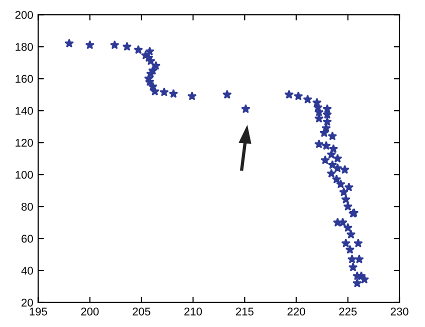  Describe the element at coordinates (24, 142) in the screenshot. I see `y-tick-label: 120` at that location.